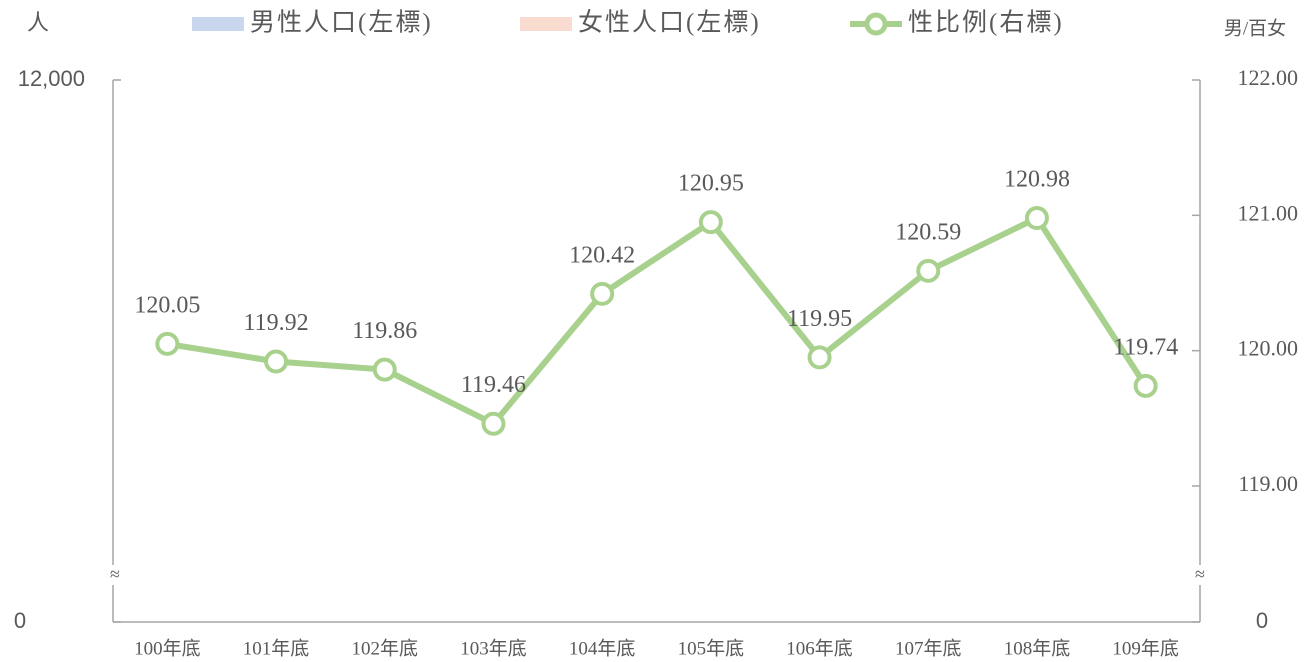 The width and height of the screenshot is (1314, 662). What do you see at coordinates (1145, 347) in the screenshot?
I see `data-label: 119.74` at bounding box center [1145, 347].